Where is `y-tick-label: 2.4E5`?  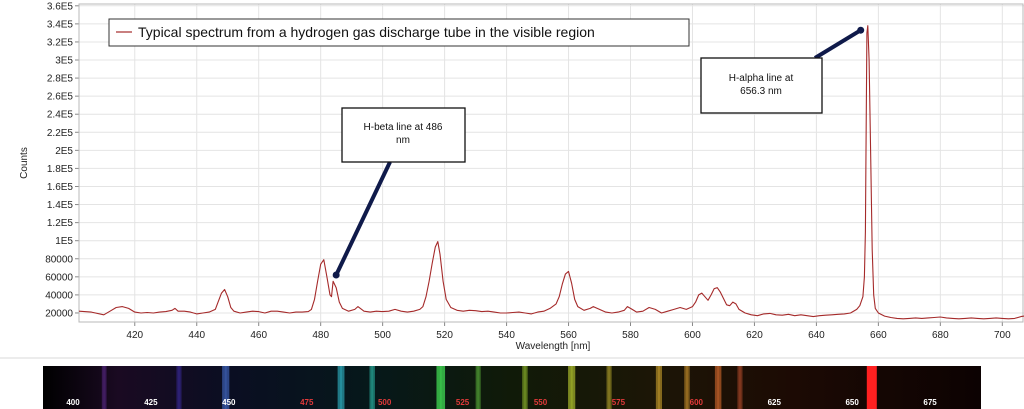 y-tick-label: 2.4E5 is located at coordinates (60, 115).